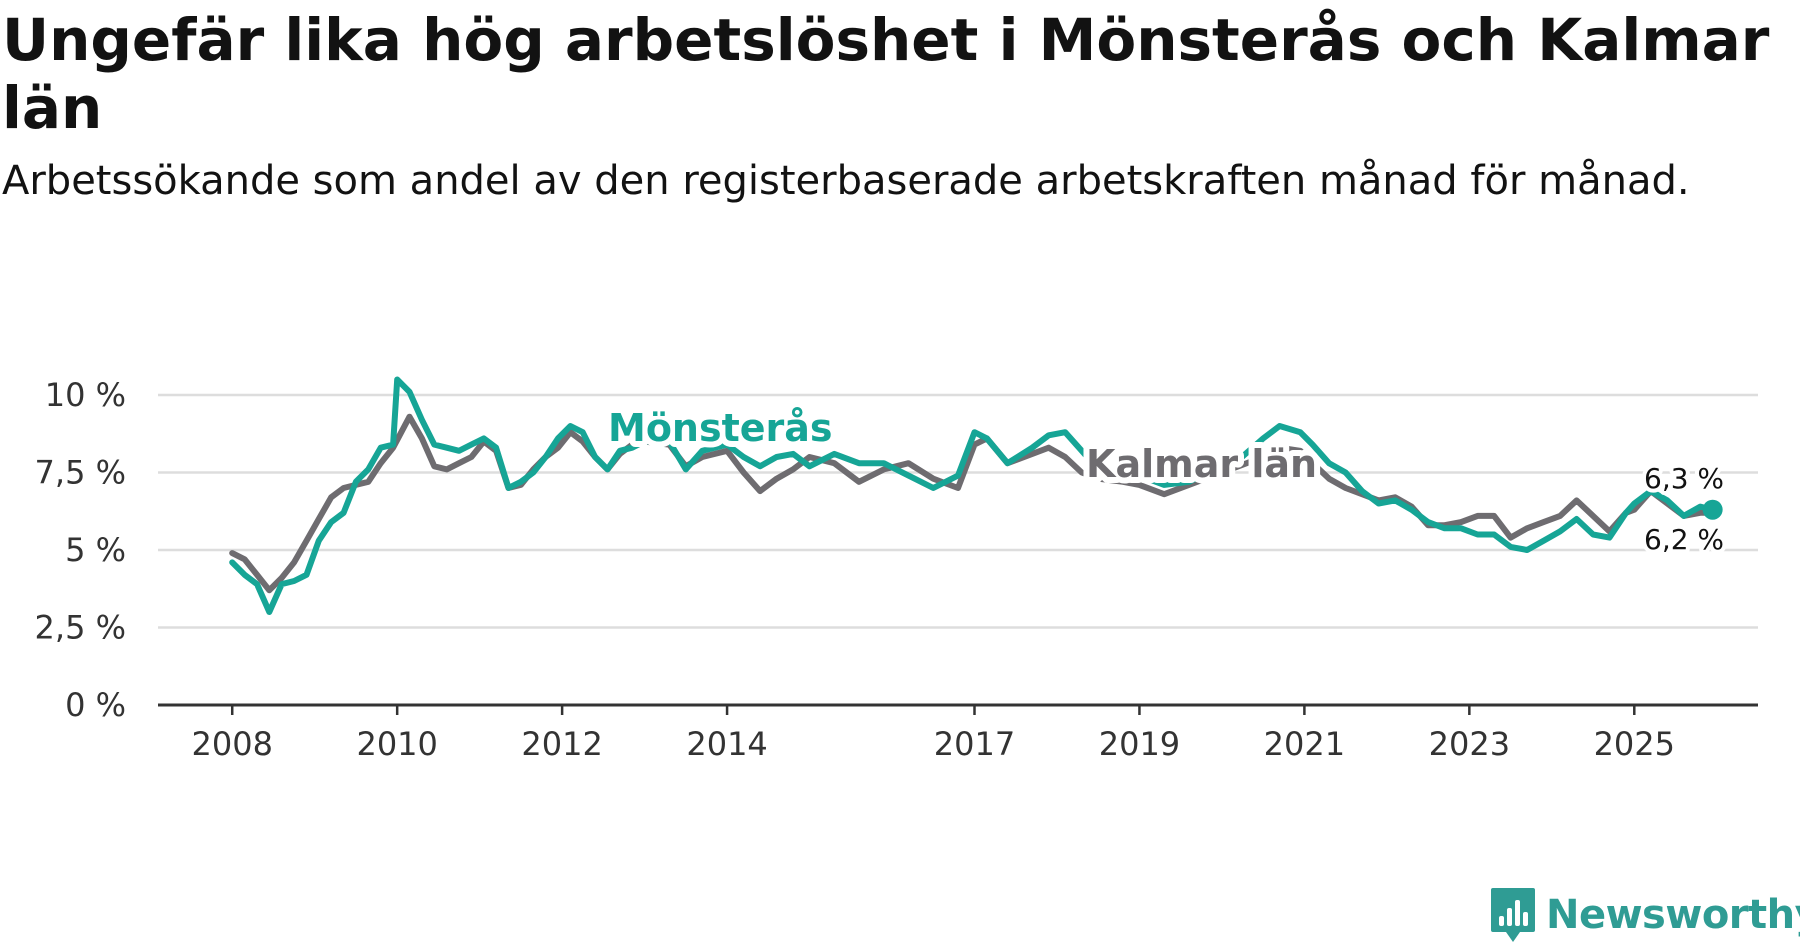 Image resolution: width=1800 pixels, height=948 pixels. I want to click on end-label-monsteras-halo: 6,3 %, so click(1684, 478).